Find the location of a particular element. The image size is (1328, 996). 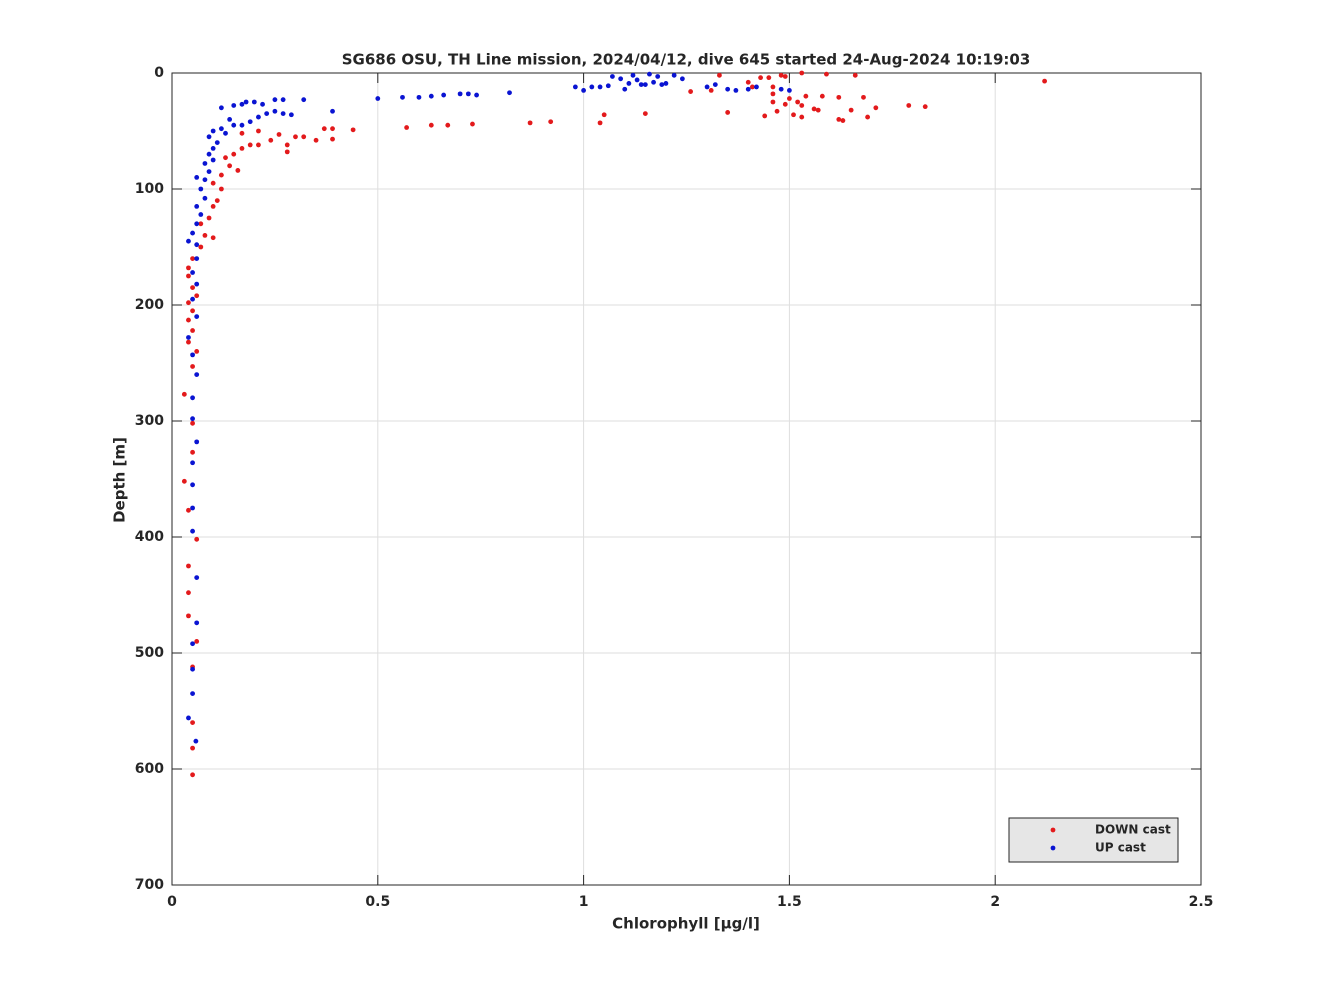

x-tick-label: 1.5 is located at coordinates (789, 902).